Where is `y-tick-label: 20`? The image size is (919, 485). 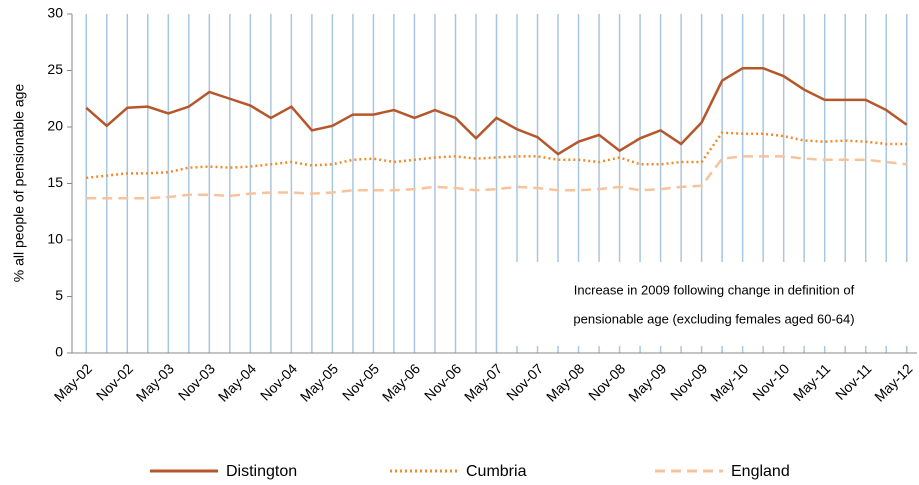
y-tick-label: 20 is located at coordinates (55, 126).